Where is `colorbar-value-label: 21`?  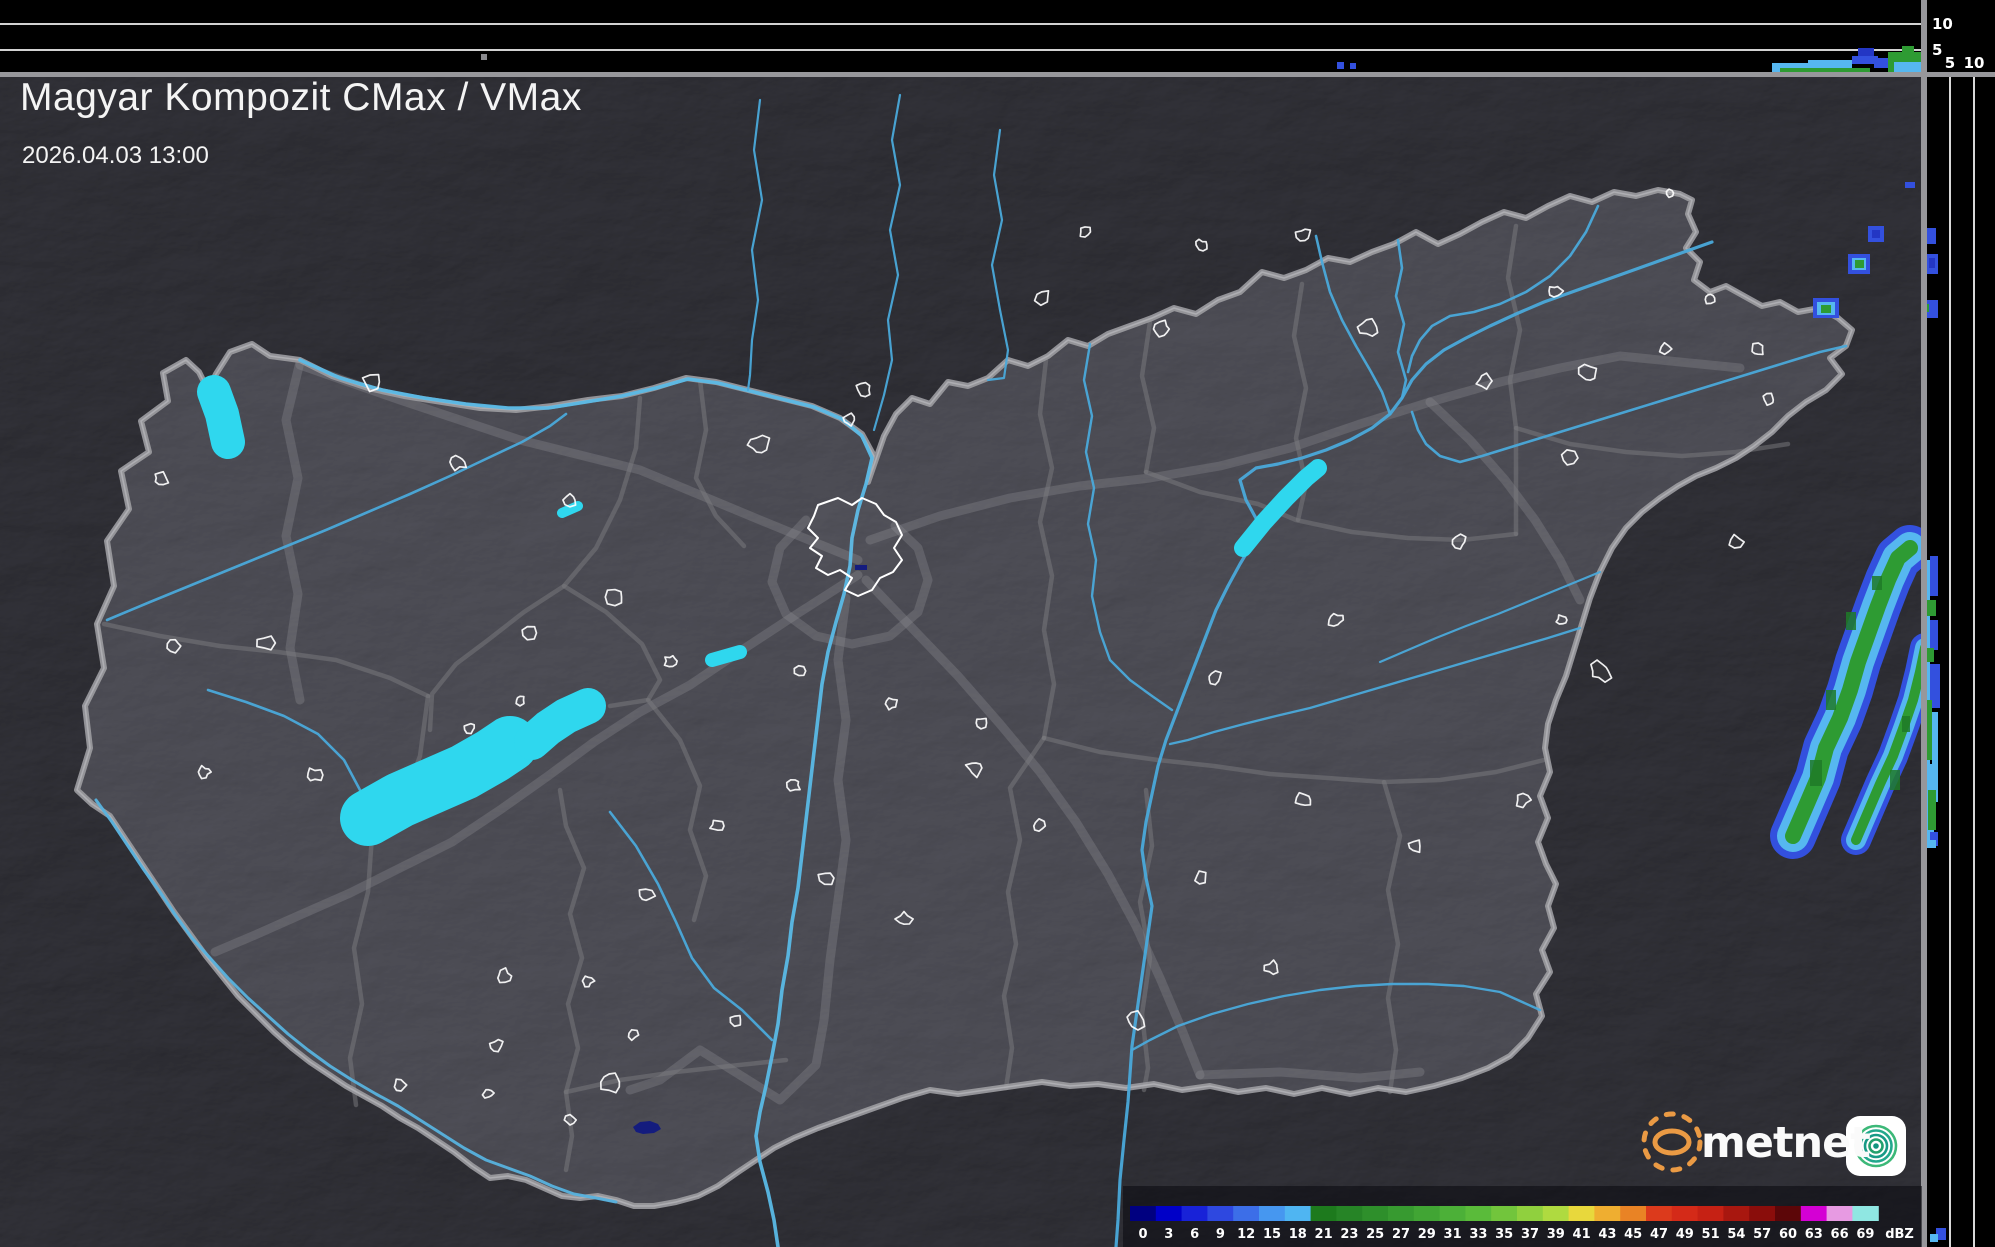 colorbar-value-label: 21 is located at coordinates (1324, 1234).